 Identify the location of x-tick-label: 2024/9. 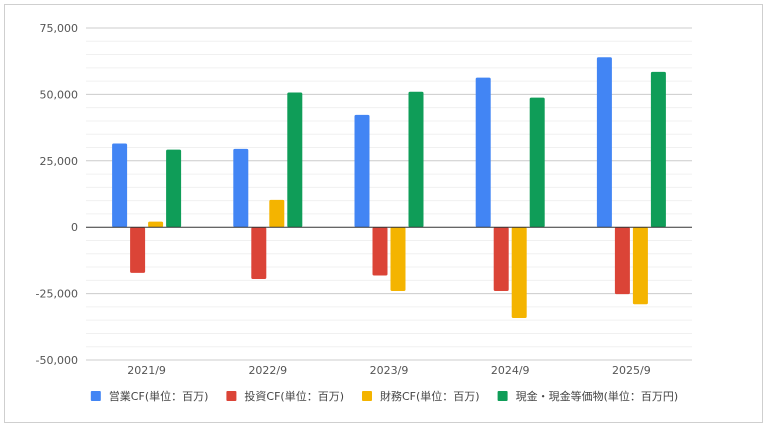
(510, 370).